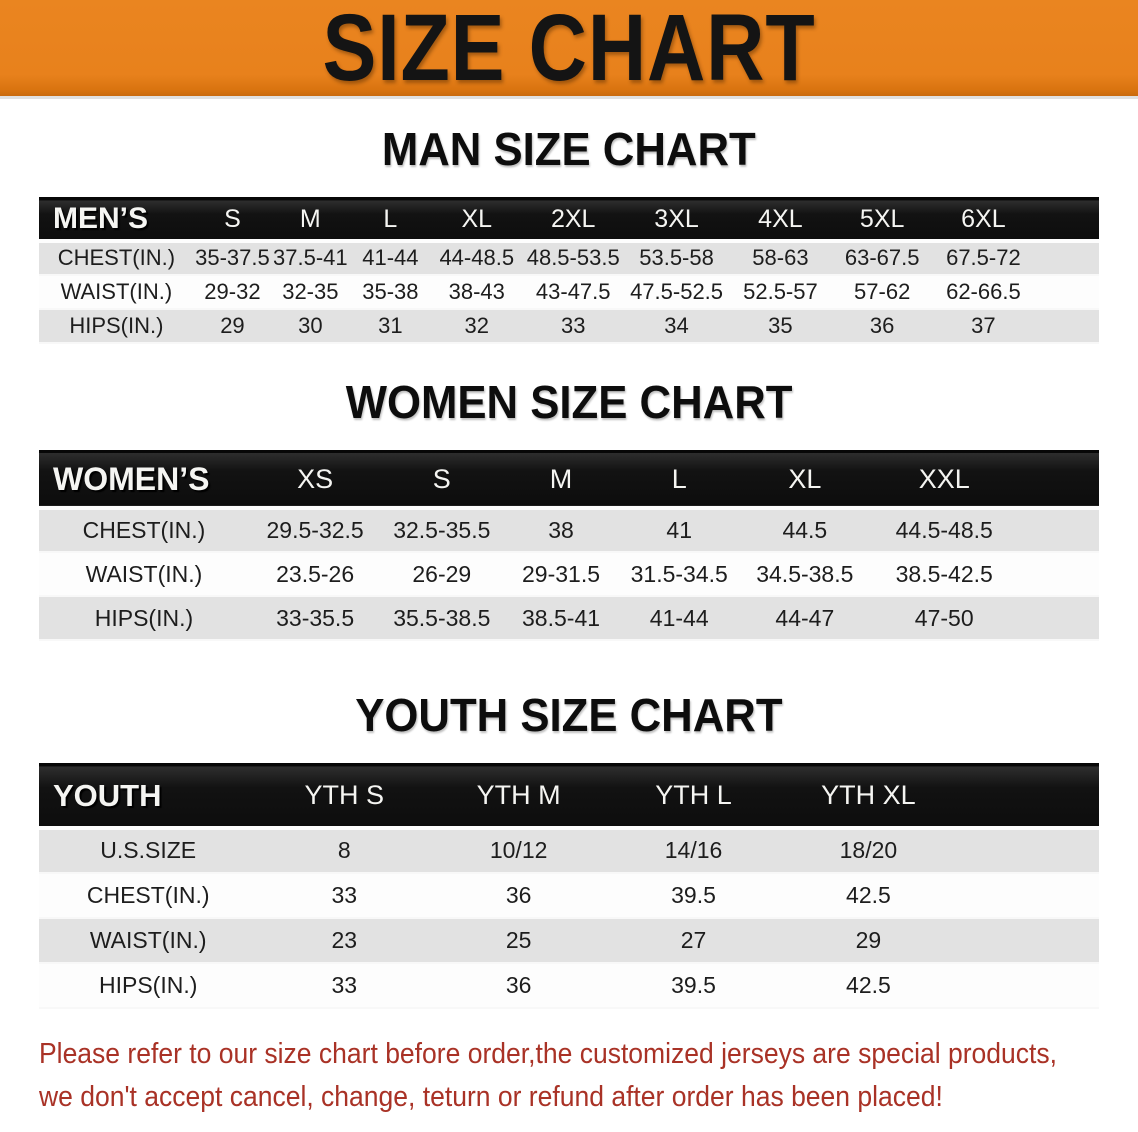  Describe the element at coordinates (780, 326) in the screenshot. I see `size-value: 35` at that location.